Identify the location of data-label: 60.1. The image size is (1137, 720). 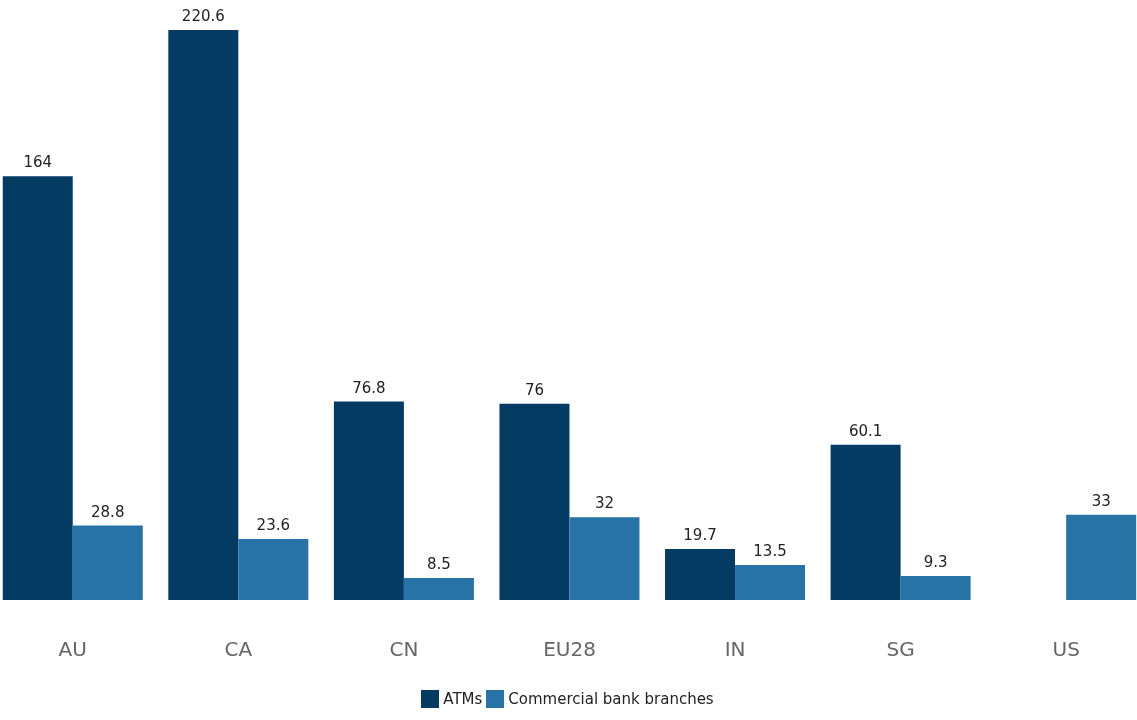
(865, 430).